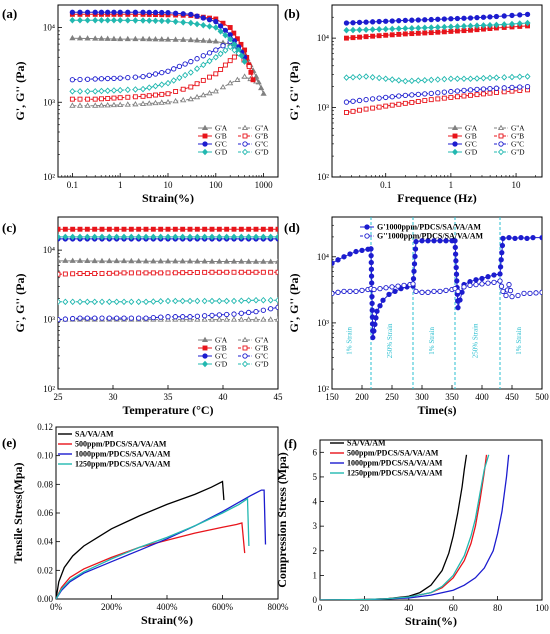  What do you see at coordinates (437, 303) in the screenshot?
I see `plot-area` at bounding box center [437, 303].